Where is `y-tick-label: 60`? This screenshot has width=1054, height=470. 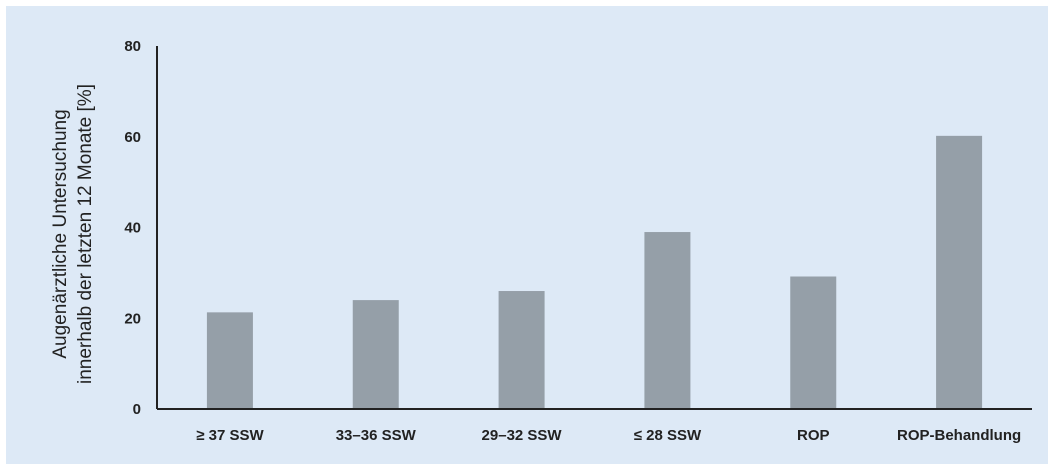
y-tick-label: 60 is located at coordinates (132, 137).